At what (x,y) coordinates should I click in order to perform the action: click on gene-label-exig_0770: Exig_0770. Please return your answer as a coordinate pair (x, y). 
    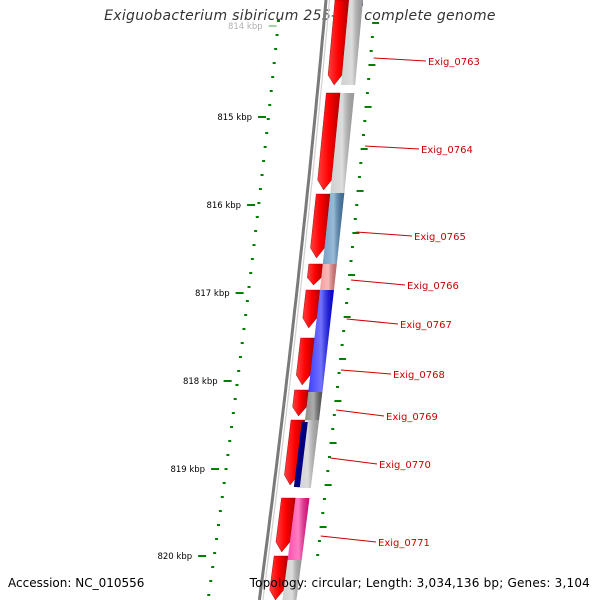
    Looking at the image, I should click on (405, 465).